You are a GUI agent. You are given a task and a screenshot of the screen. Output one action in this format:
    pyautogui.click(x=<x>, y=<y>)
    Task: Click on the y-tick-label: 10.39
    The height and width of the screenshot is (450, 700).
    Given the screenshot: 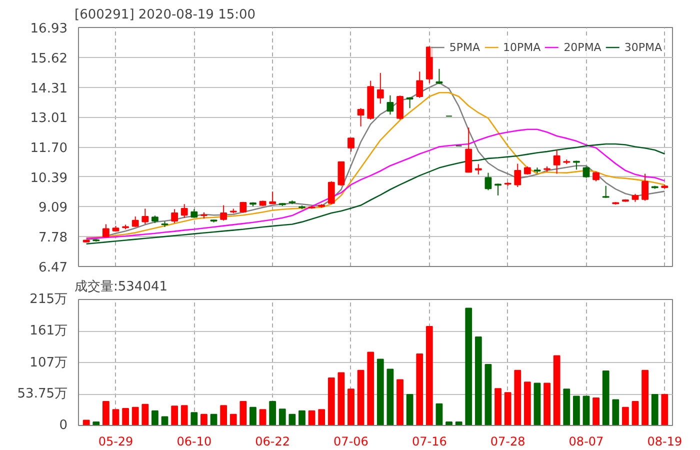 What is the action you would take?
    pyautogui.click(x=49, y=178)
    